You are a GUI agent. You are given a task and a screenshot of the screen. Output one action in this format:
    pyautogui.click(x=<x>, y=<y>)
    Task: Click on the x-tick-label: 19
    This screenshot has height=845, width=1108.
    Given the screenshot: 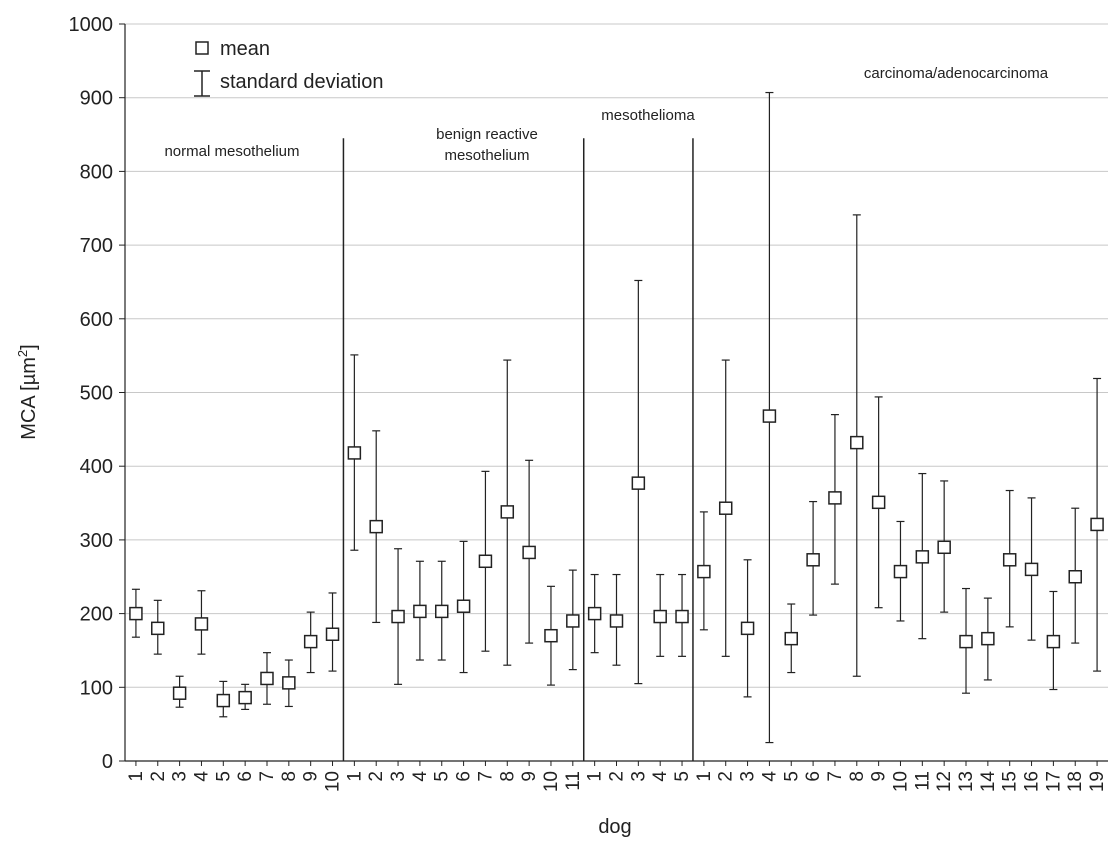 What is the action you would take?
    pyautogui.click(x=1097, y=781)
    